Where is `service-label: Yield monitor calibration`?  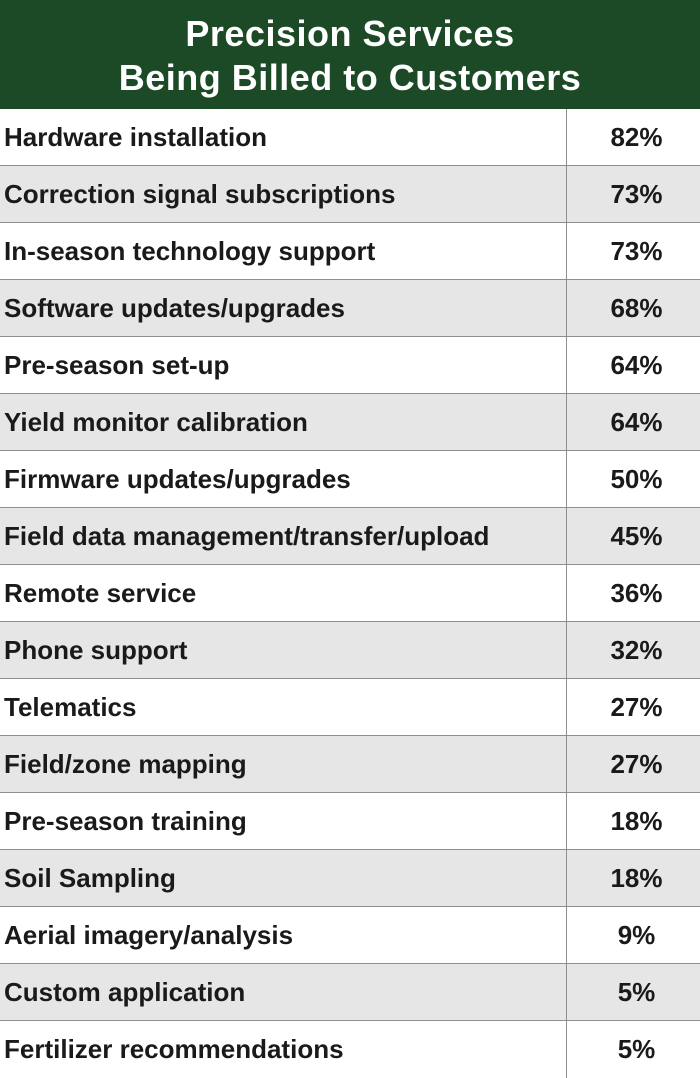 service-label: Yield monitor calibration is located at coordinates (283, 422).